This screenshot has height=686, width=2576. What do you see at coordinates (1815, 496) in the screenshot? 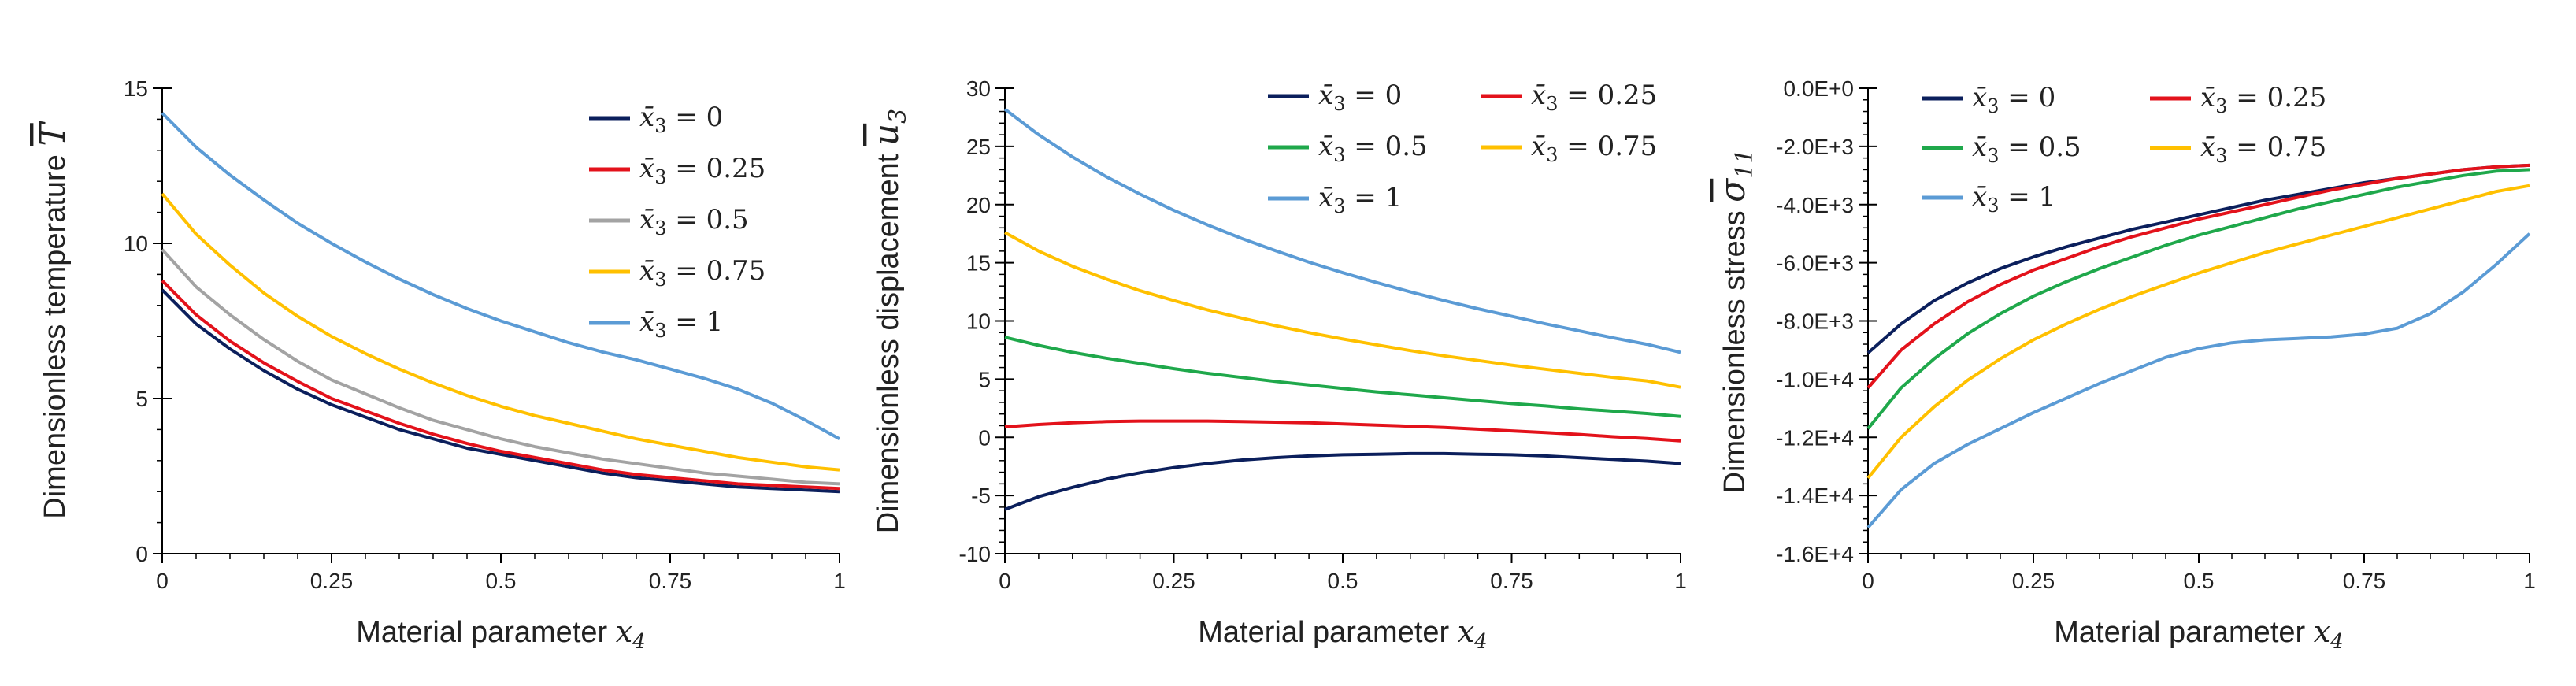
I see `y-tick-label: -1.4E+4` at bounding box center [1815, 496].